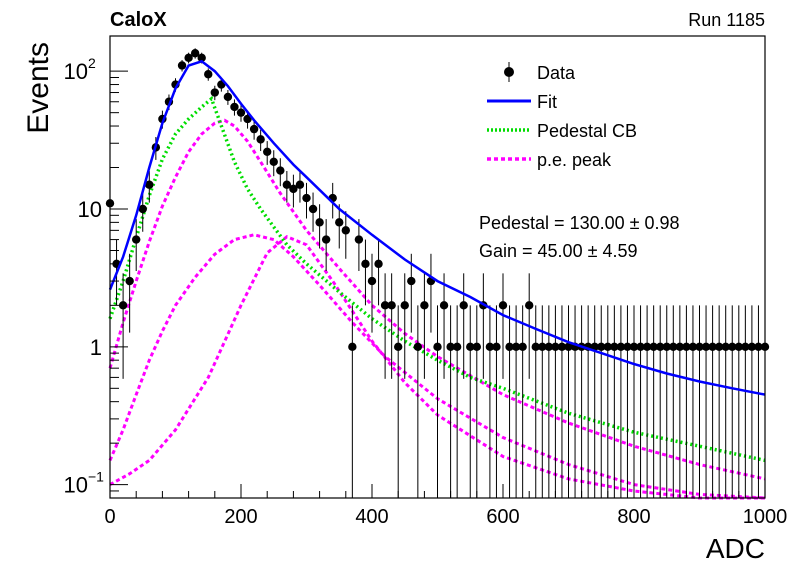 The width and height of the screenshot is (796, 572). Describe the element at coordinates (445, 506) in the screenshot. I see `x-axis: 0 200 400 600 800 1000` at that location.